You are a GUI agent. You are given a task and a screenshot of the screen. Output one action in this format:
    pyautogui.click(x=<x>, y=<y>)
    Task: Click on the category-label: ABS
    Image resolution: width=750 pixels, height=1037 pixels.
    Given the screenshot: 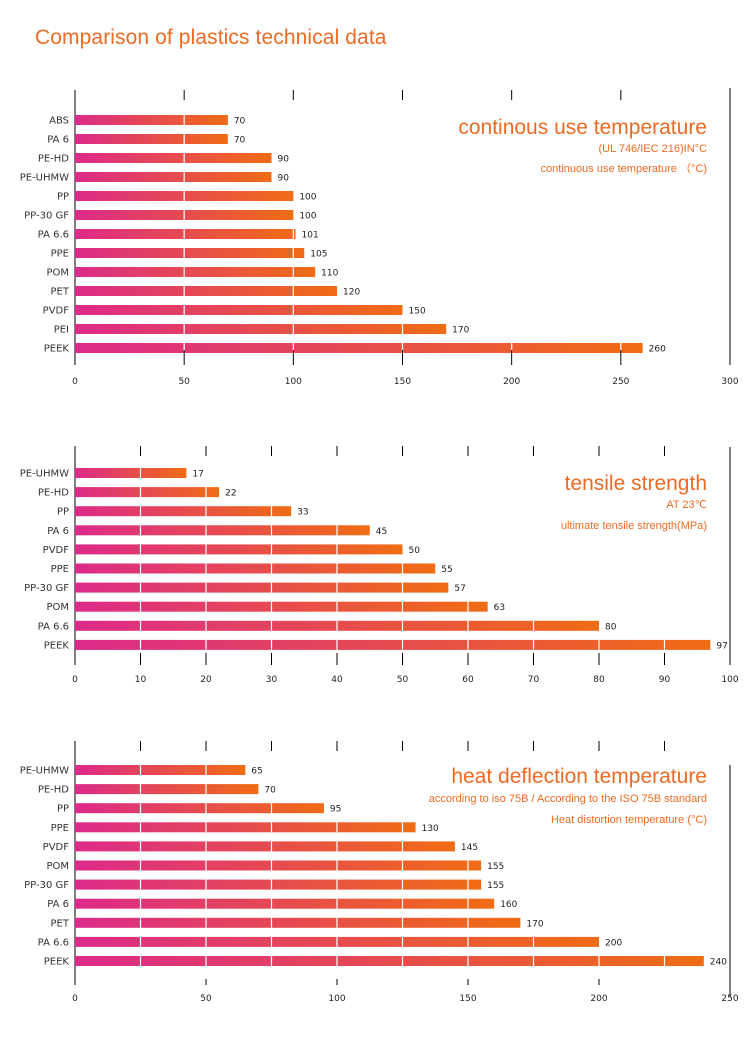 What is the action you would take?
    pyautogui.click(x=59, y=121)
    